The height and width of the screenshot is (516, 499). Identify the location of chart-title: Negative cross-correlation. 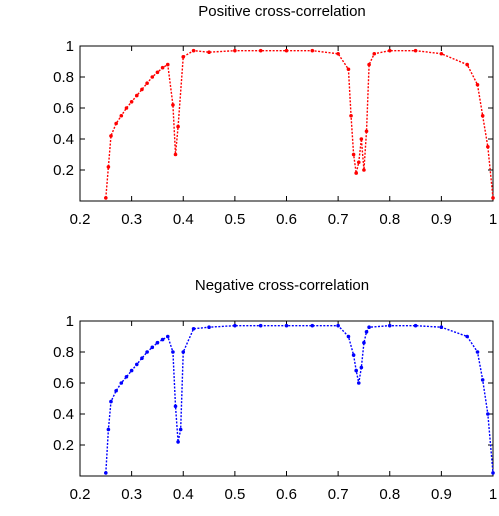
(282, 285).